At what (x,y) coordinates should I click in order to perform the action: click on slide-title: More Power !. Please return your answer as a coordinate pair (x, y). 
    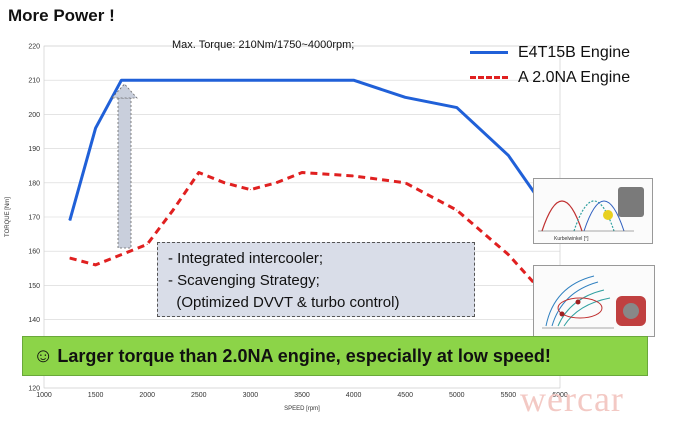
    Looking at the image, I should click on (61, 15).